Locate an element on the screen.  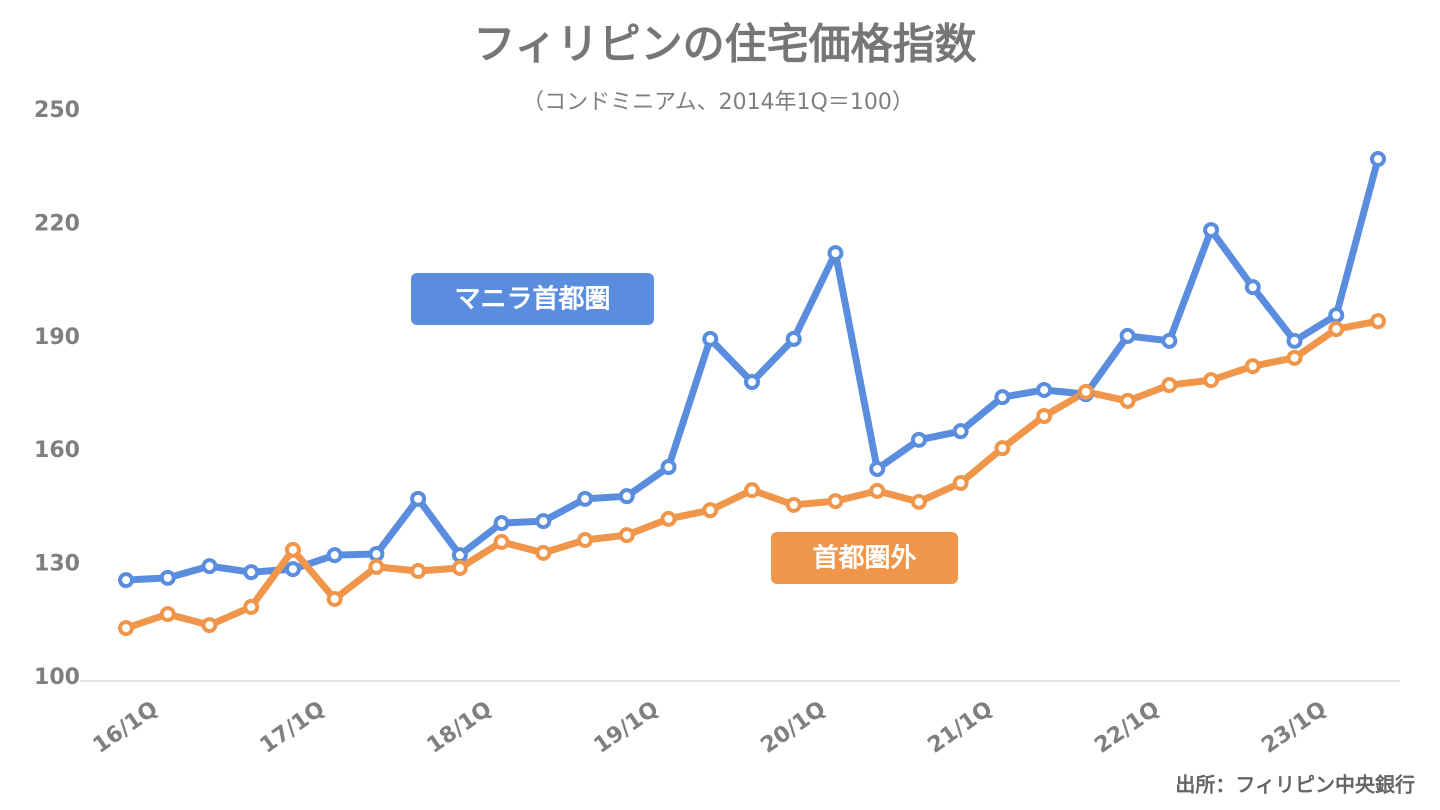
source-note: 出所：フィリピン中央銀行 is located at coordinates (1295, 785).